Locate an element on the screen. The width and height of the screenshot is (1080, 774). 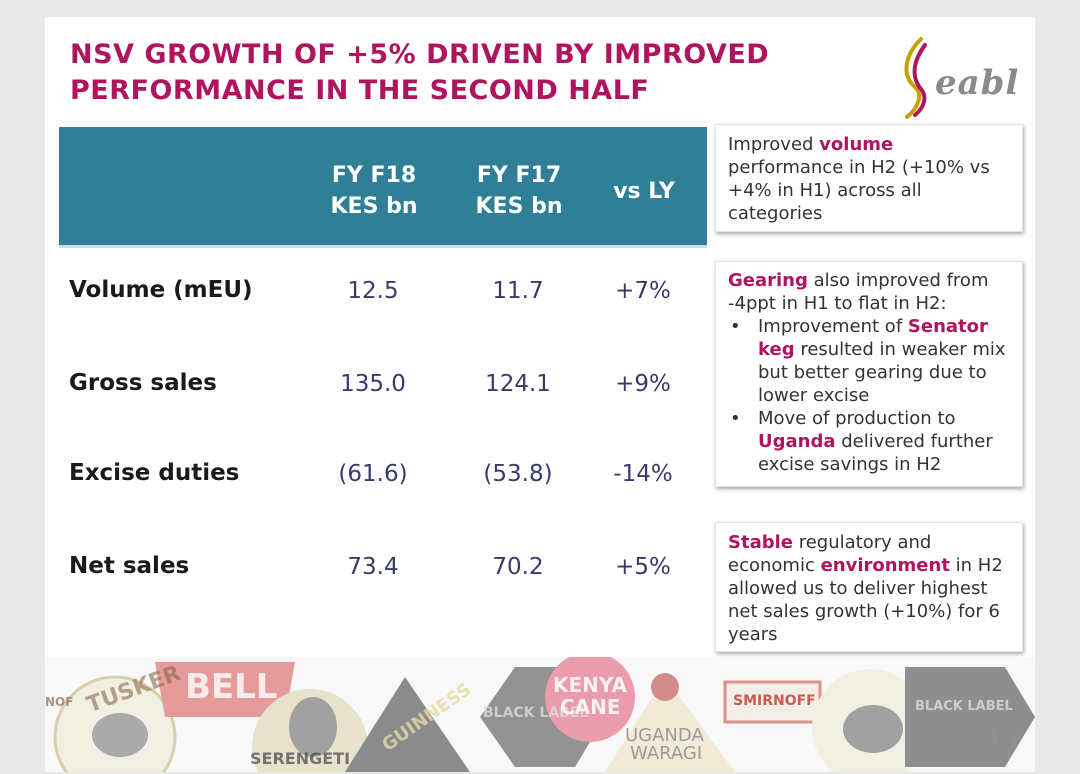
banner-text-cane: CANE is located at coordinates (590, 707).